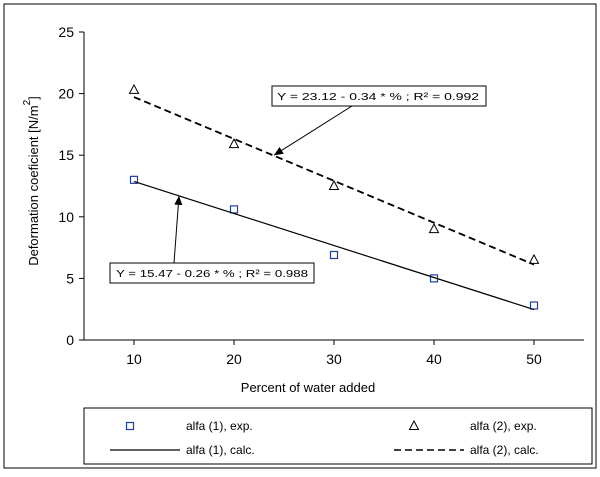 Image resolution: width=600 pixels, height=477 pixels. What do you see at coordinates (234, 359) in the screenshot?
I see `x-tick-label: 20` at bounding box center [234, 359].